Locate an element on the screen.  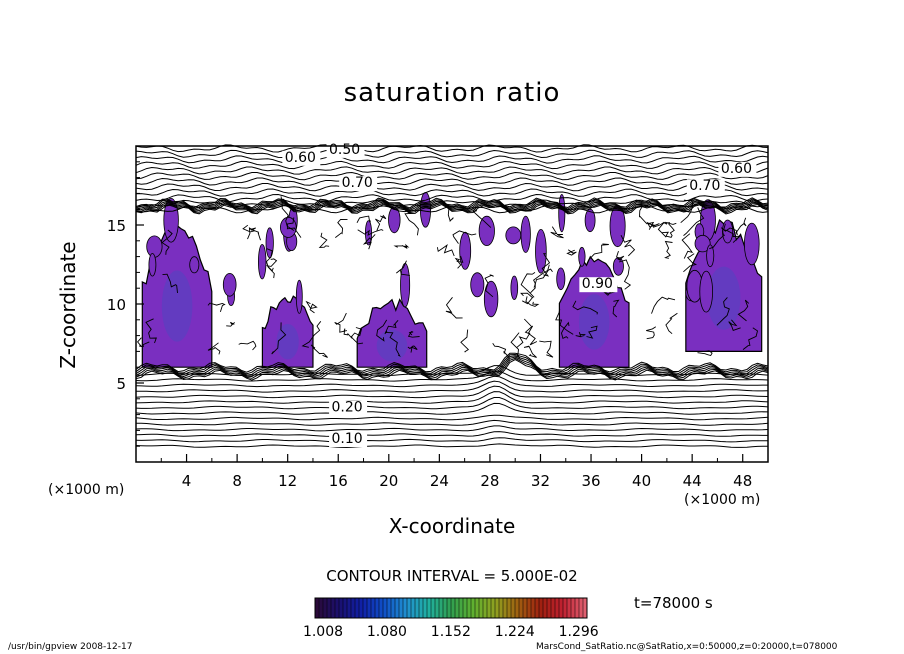
contour-label: 0.10 is located at coordinates (347, 439).